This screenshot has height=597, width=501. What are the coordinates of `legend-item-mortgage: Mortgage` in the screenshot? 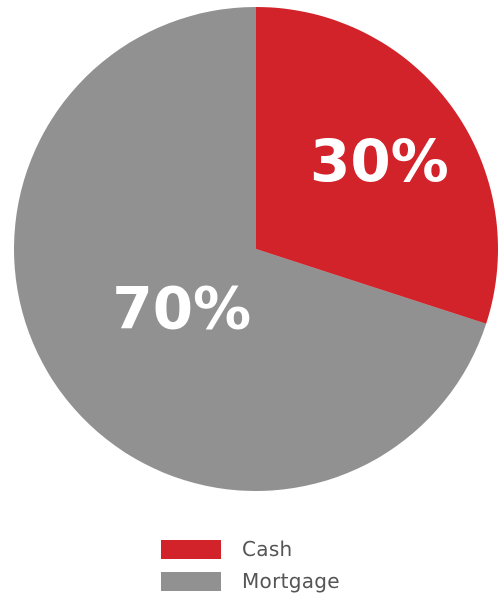 It's located at (250, 581).